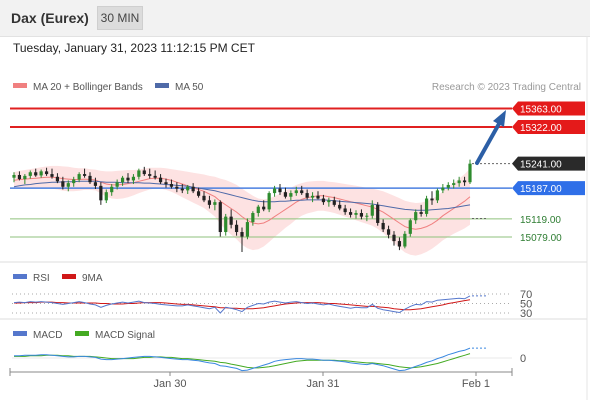 Image resolution: width=590 pixels, height=400 pixels. I want to click on macd-signal-swatch, so click(82, 333).